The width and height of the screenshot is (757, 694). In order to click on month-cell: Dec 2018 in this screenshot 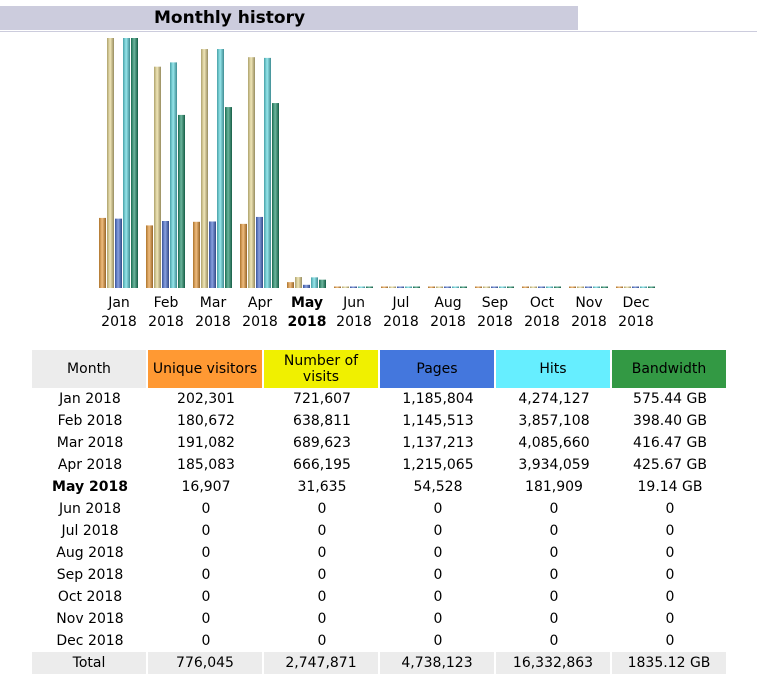, I will do `click(90, 641)`.